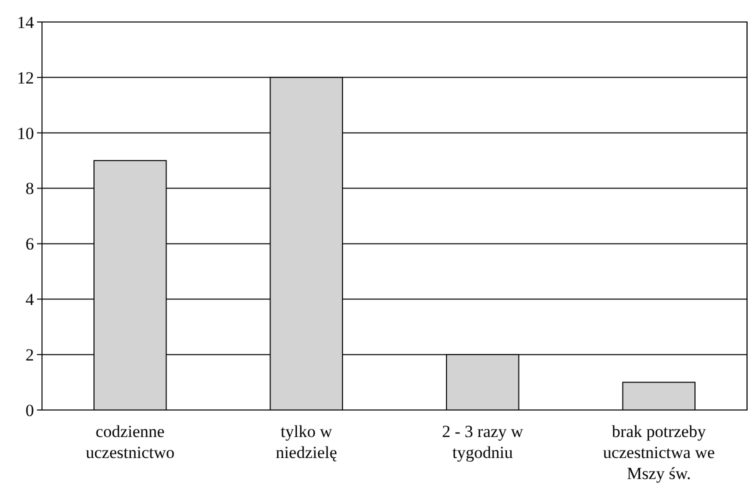  I want to click on x-tick-label: tylko w niedzielę, so click(307, 442).